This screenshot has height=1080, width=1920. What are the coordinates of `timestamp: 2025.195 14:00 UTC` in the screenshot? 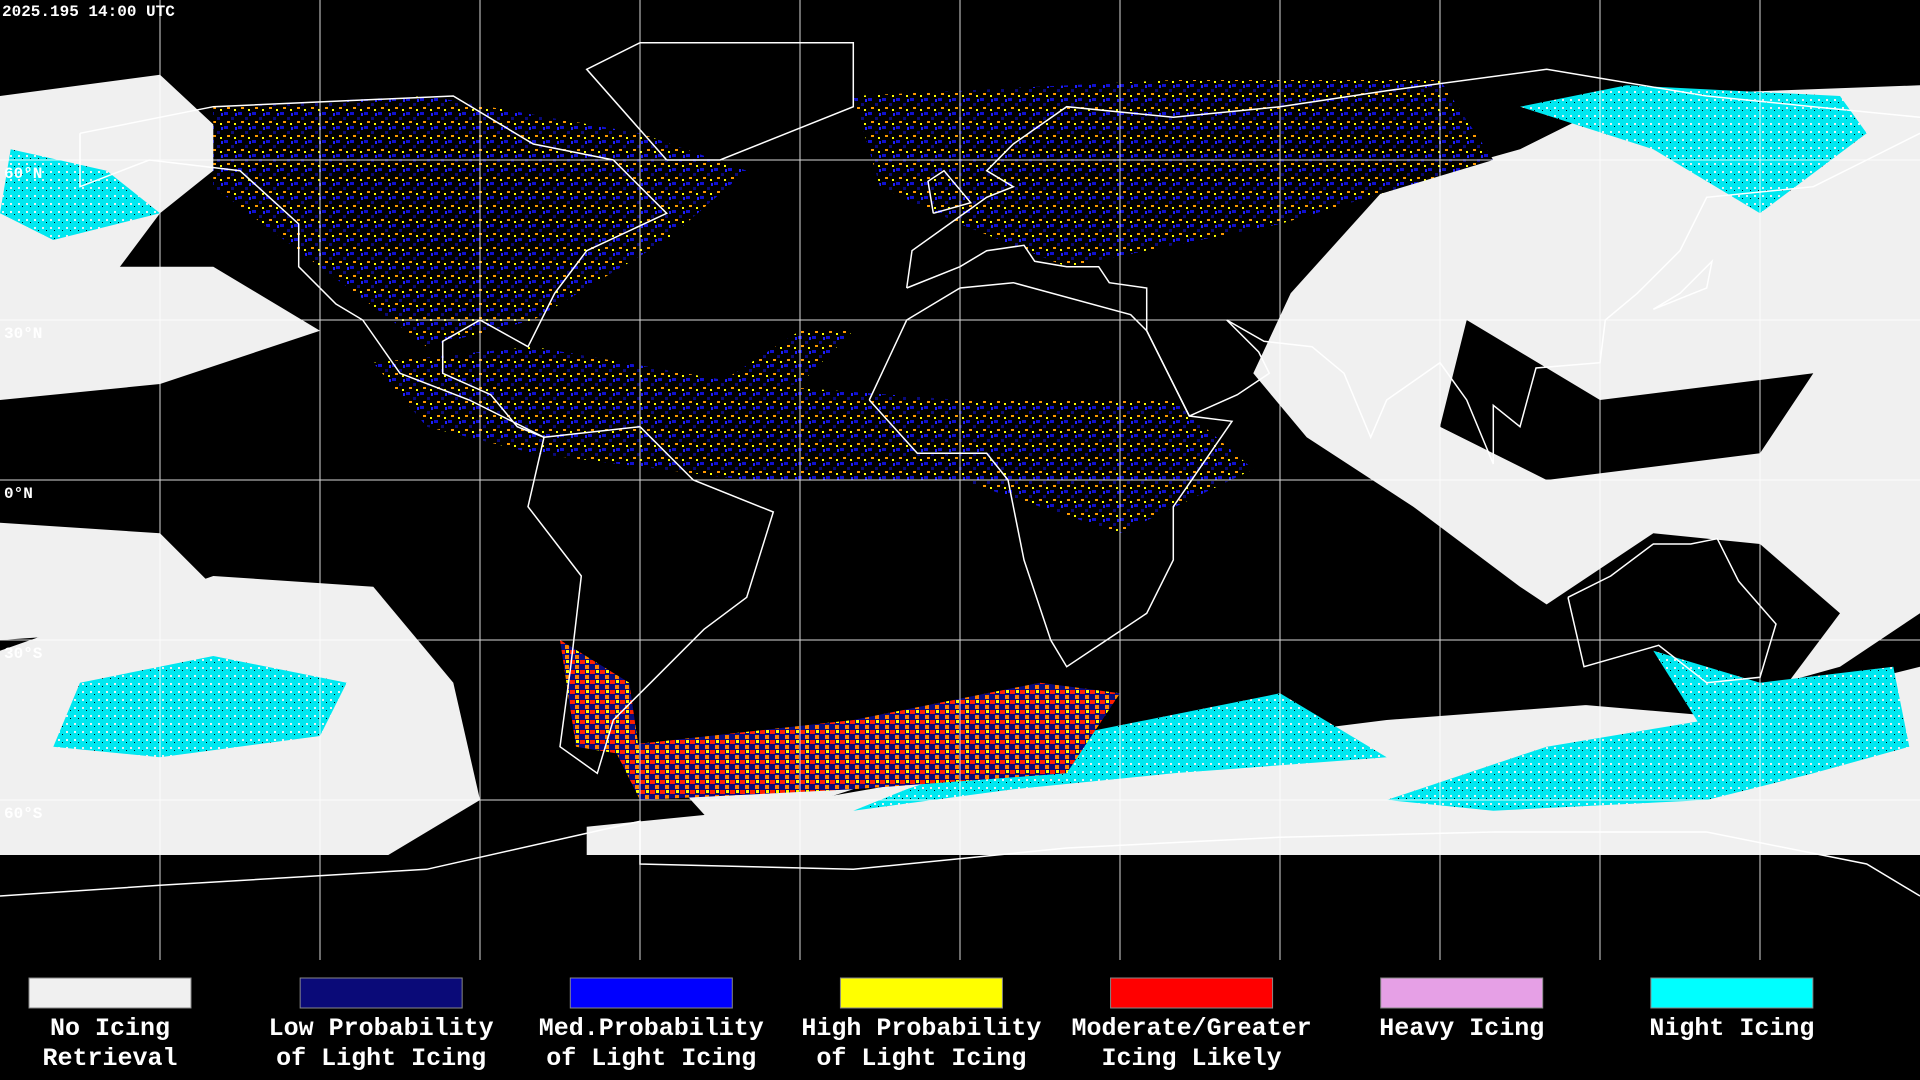 It's located at (88, 12).